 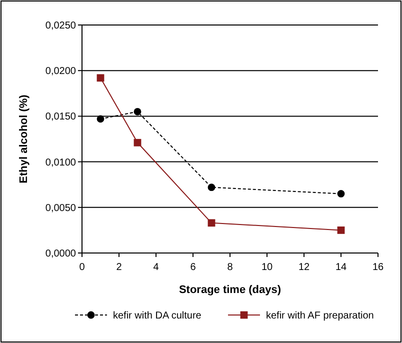 What do you see at coordinates (60, 72) in the screenshot?
I see `y-tick-label: 0,0200` at bounding box center [60, 72].